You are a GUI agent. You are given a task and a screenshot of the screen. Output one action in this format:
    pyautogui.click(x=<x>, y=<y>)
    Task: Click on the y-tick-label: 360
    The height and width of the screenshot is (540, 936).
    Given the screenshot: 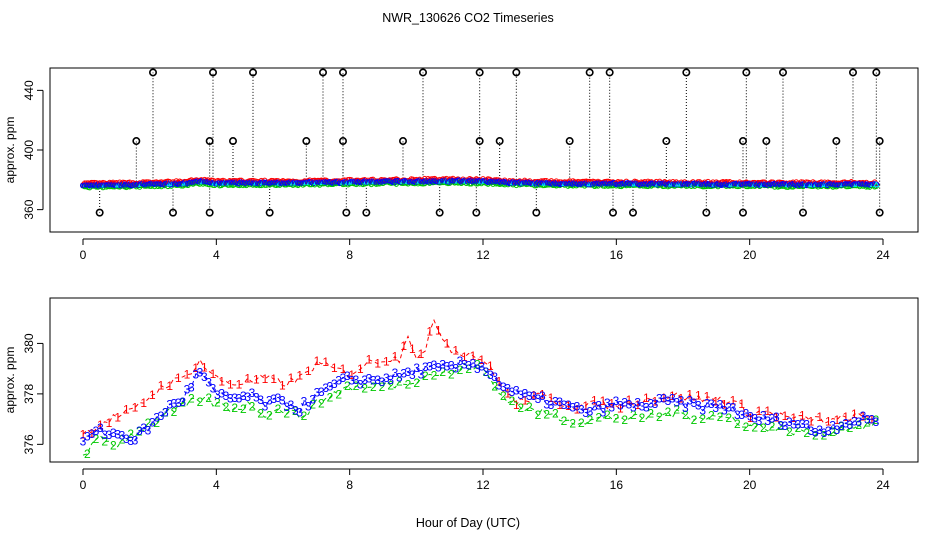 What is the action you would take?
    pyautogui.click(x=29, y=209)
    